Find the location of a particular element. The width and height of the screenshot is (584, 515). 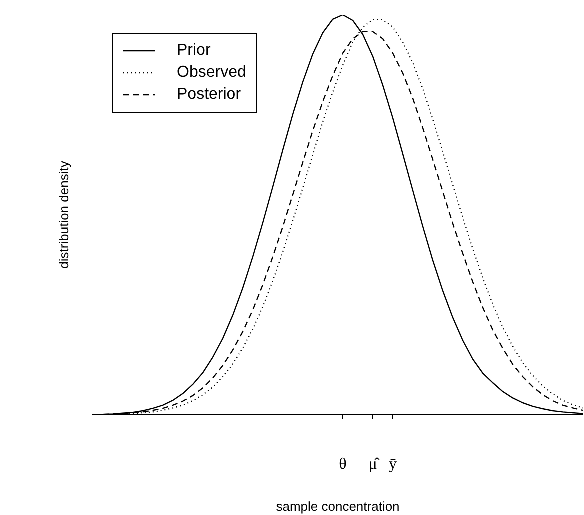

x-tick-label: μ̂ is located at coordinates (374, 464).